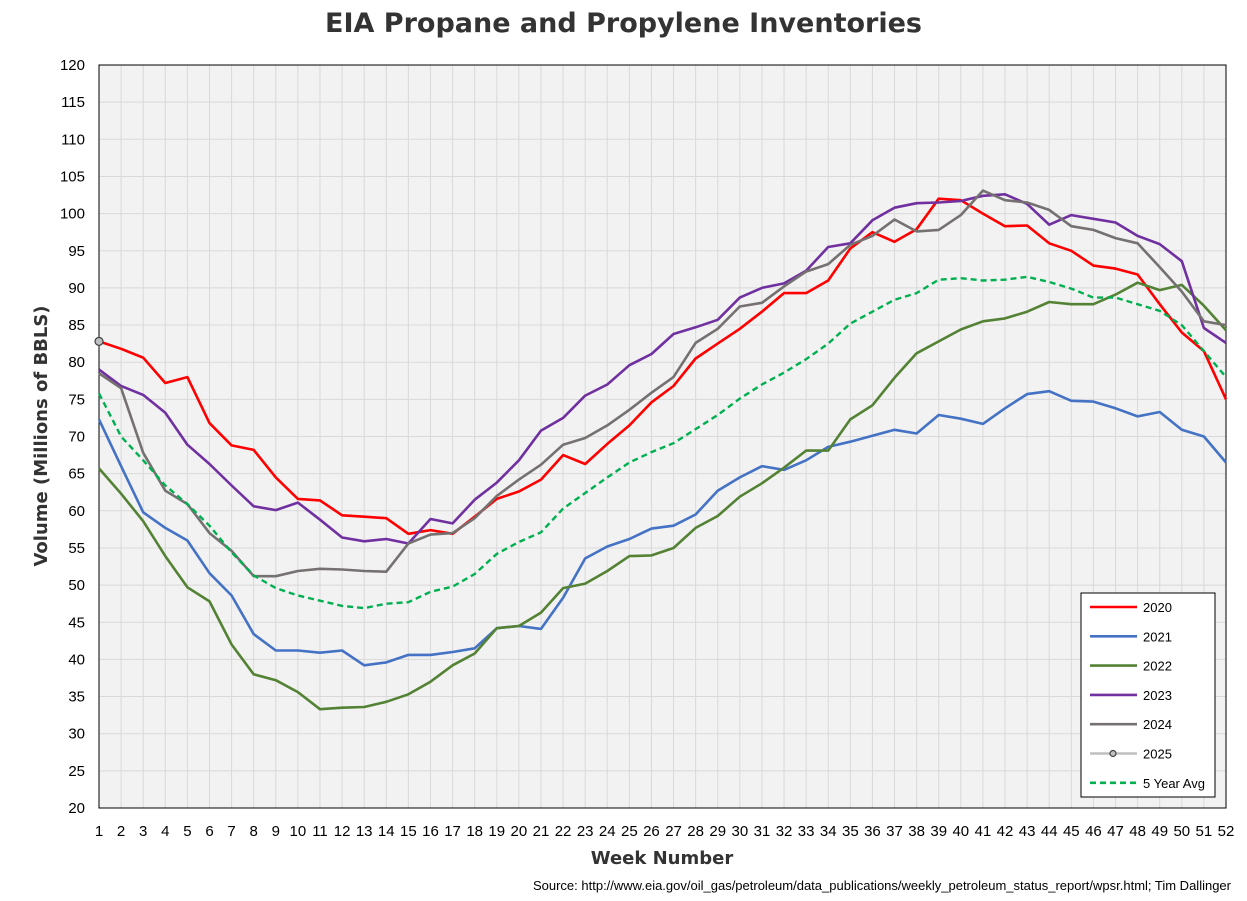 The height and width of the screenshot is (901, 1247). Describe the element at coordinates (143, 831) in the screenshot. I see `x-tick-label: 3` at that location.